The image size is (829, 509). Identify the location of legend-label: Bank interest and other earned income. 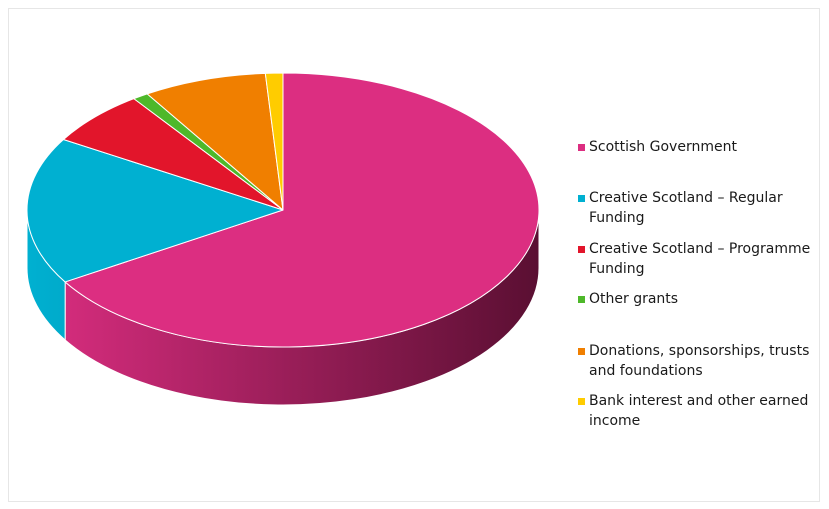
(699, 411).